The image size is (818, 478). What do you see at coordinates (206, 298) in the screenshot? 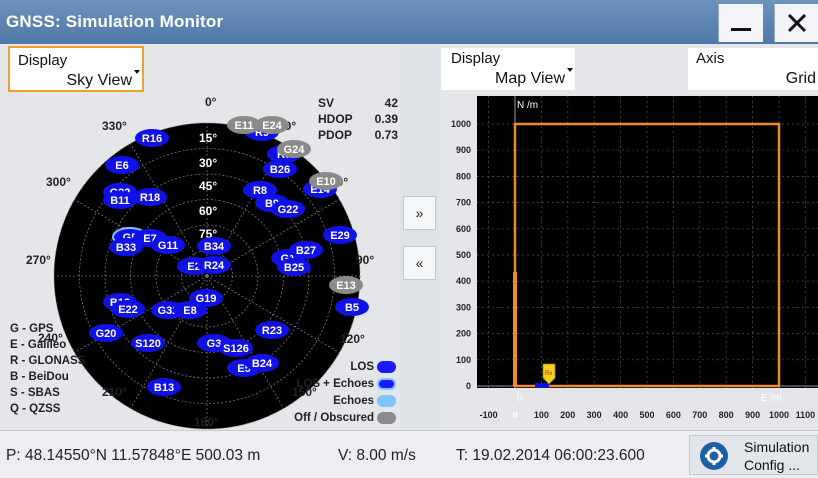
I see `satellite-g19: G19` at bounding box center [206, 298].